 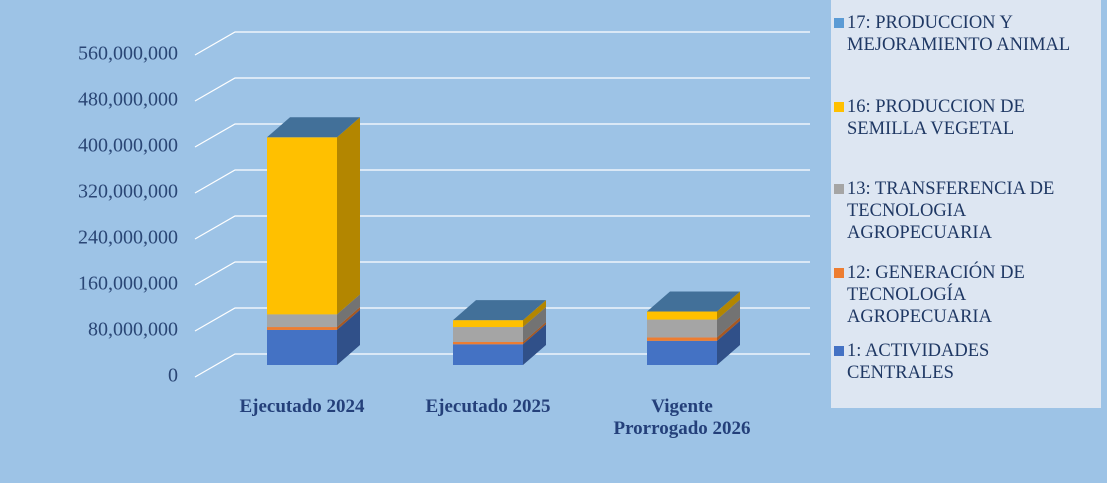 I want to click on legend-label: 16: PRODUCCION DE SEMILLA VEGETAL, so click(x=936, y=118).